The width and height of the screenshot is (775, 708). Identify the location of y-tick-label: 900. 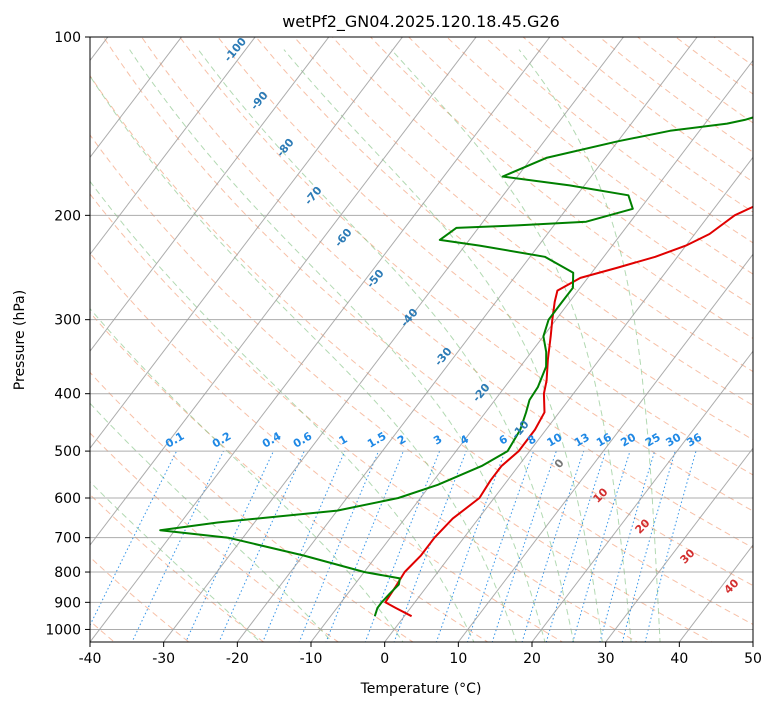
(67, 603).